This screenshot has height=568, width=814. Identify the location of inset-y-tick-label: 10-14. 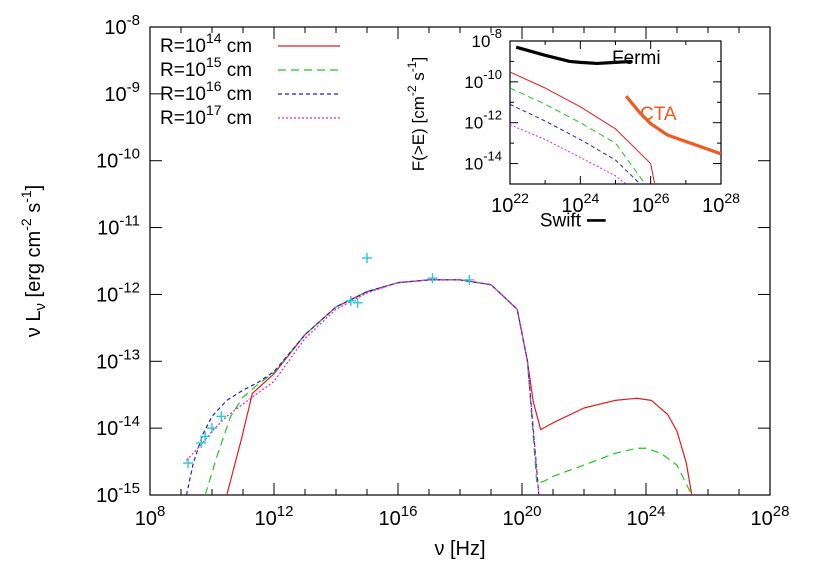
(483, 161).